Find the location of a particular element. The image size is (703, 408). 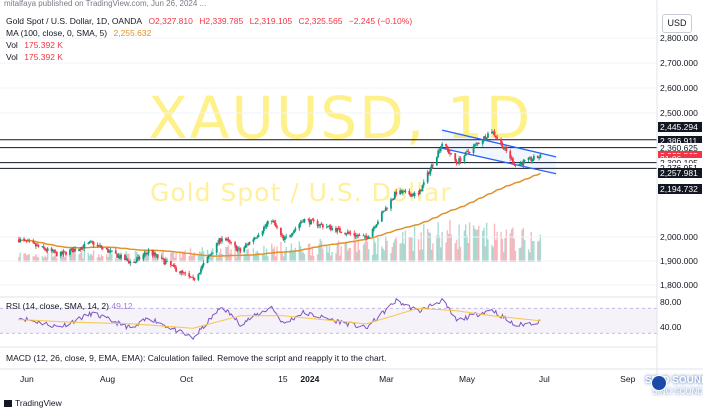

currency-button: USD is located at coordinates (677, 23).